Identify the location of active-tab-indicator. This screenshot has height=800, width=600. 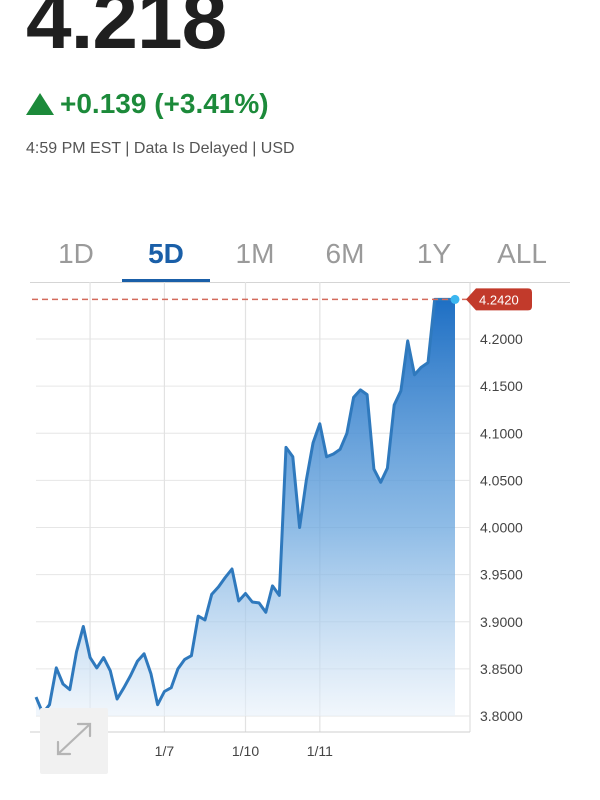
(166, 280).